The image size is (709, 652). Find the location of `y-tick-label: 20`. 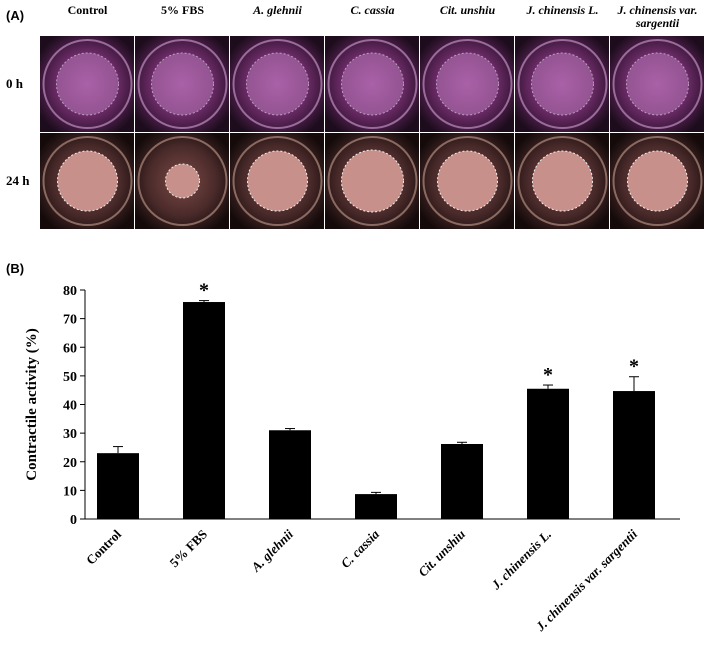

y-tick-label: 20 is located at coordinates (70, 463).